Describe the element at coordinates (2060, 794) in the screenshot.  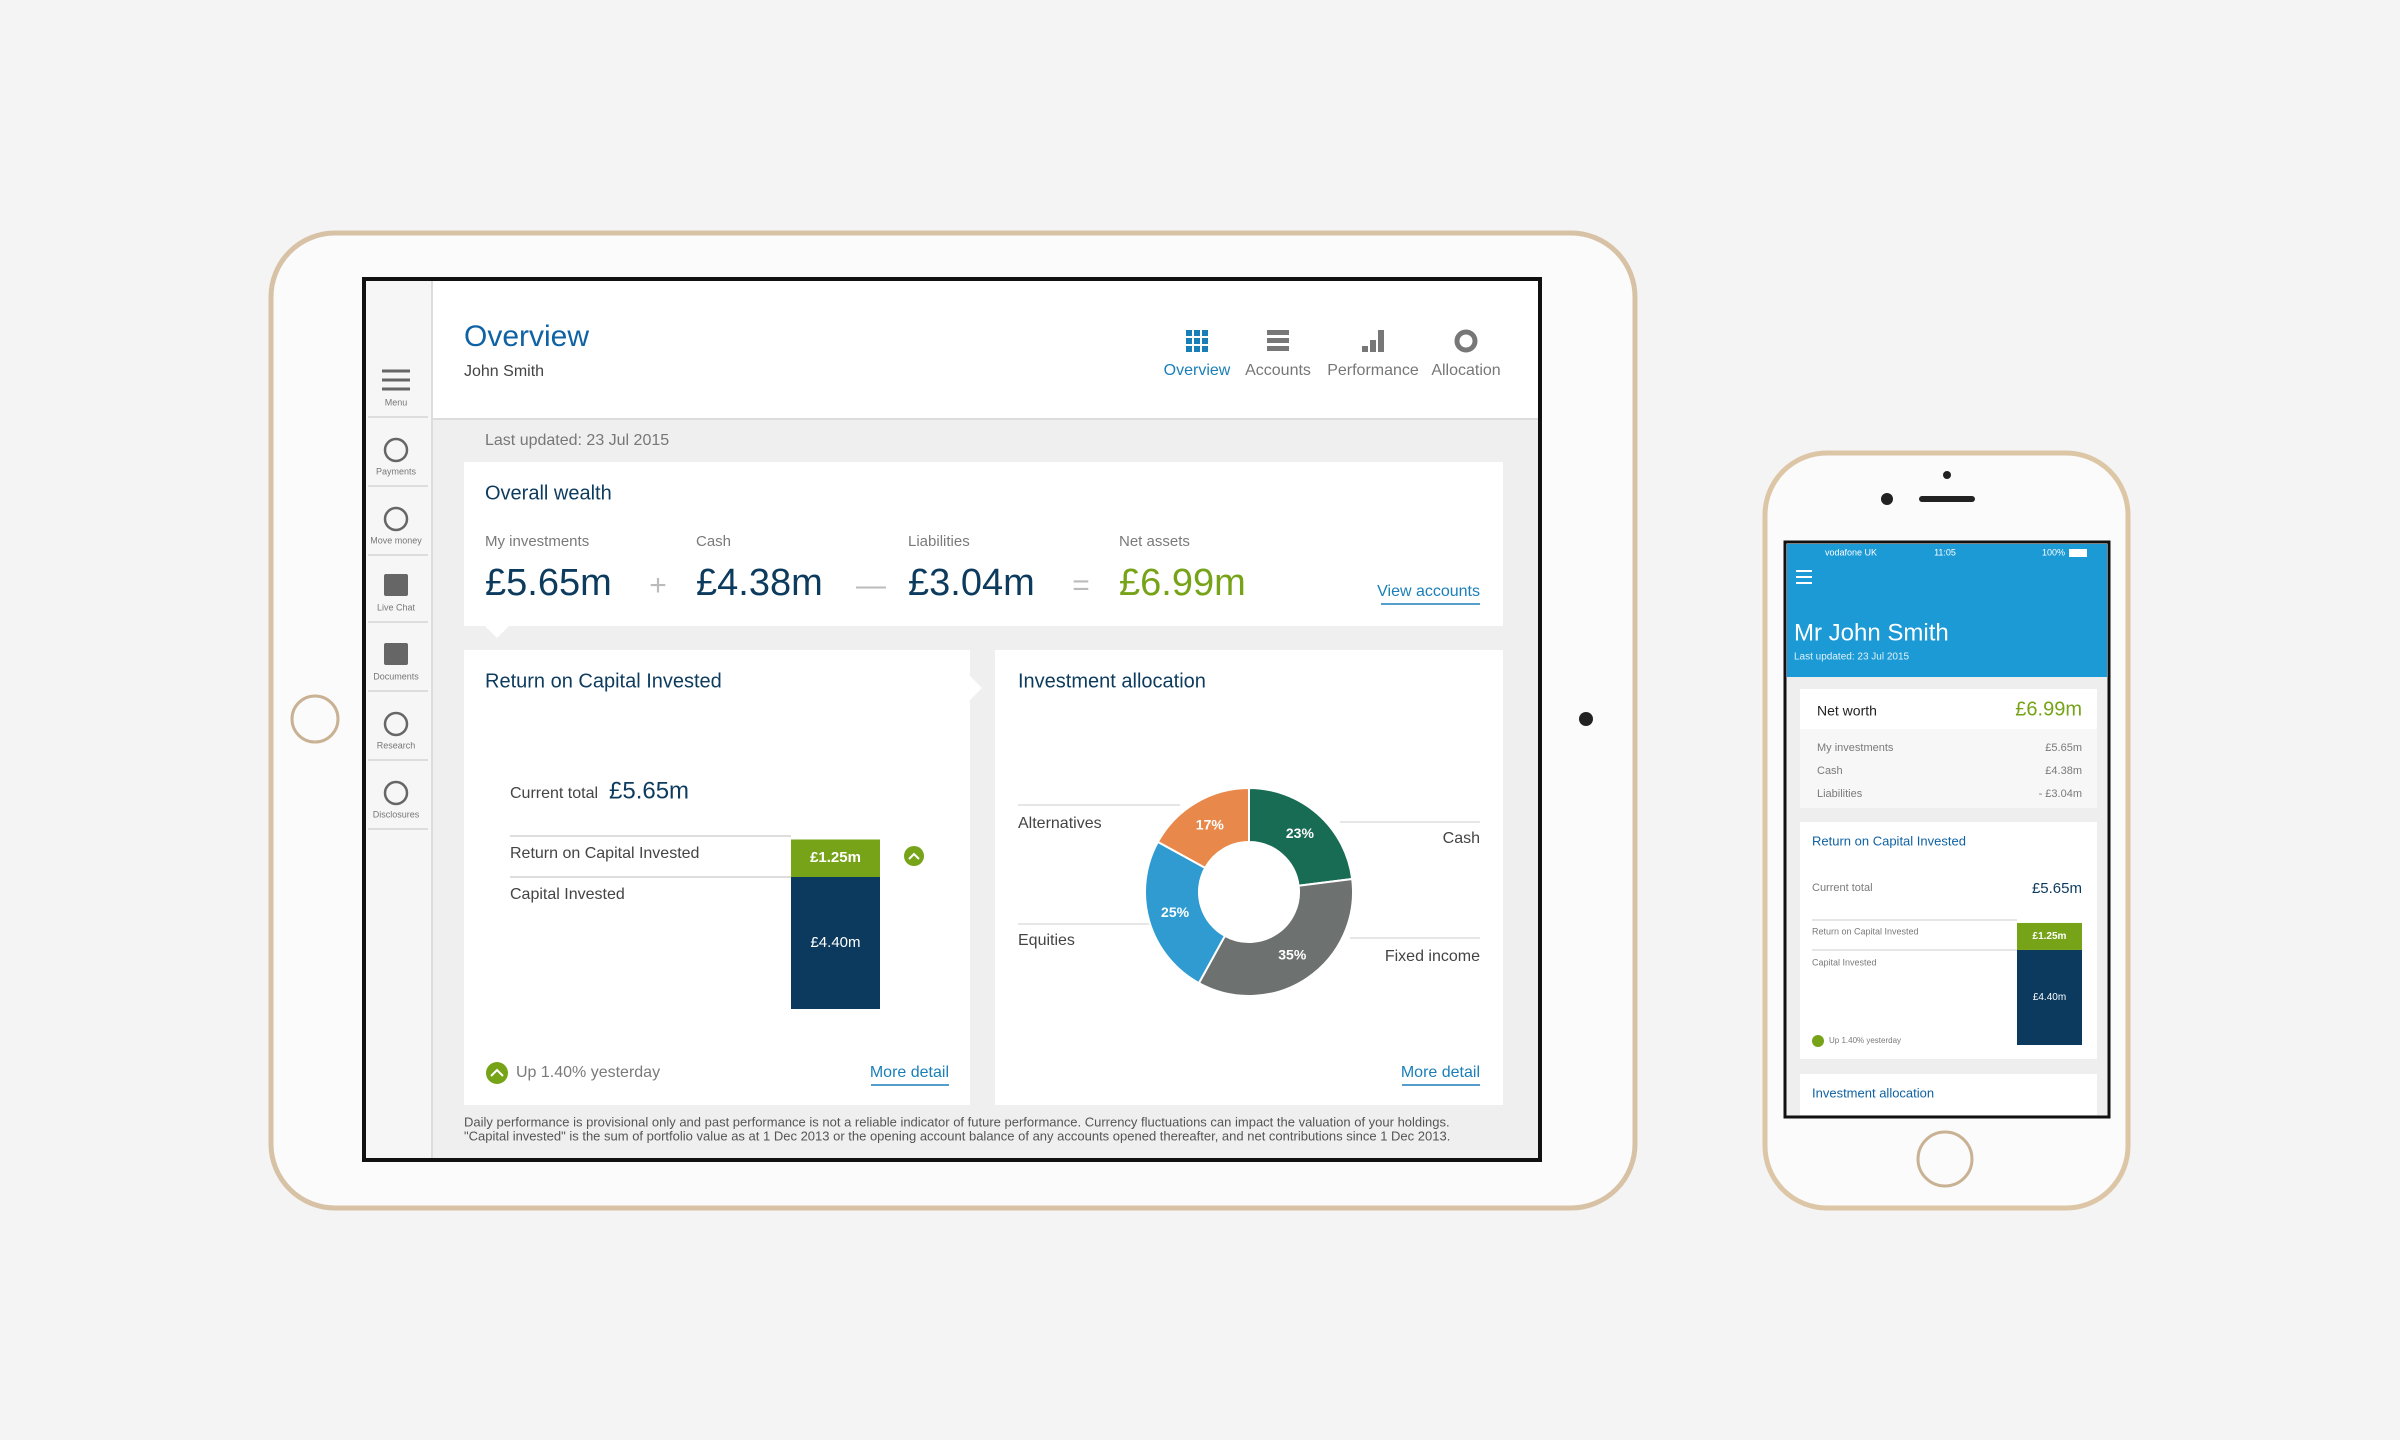
I see `networth-row-value: - £3.04m` at that location.